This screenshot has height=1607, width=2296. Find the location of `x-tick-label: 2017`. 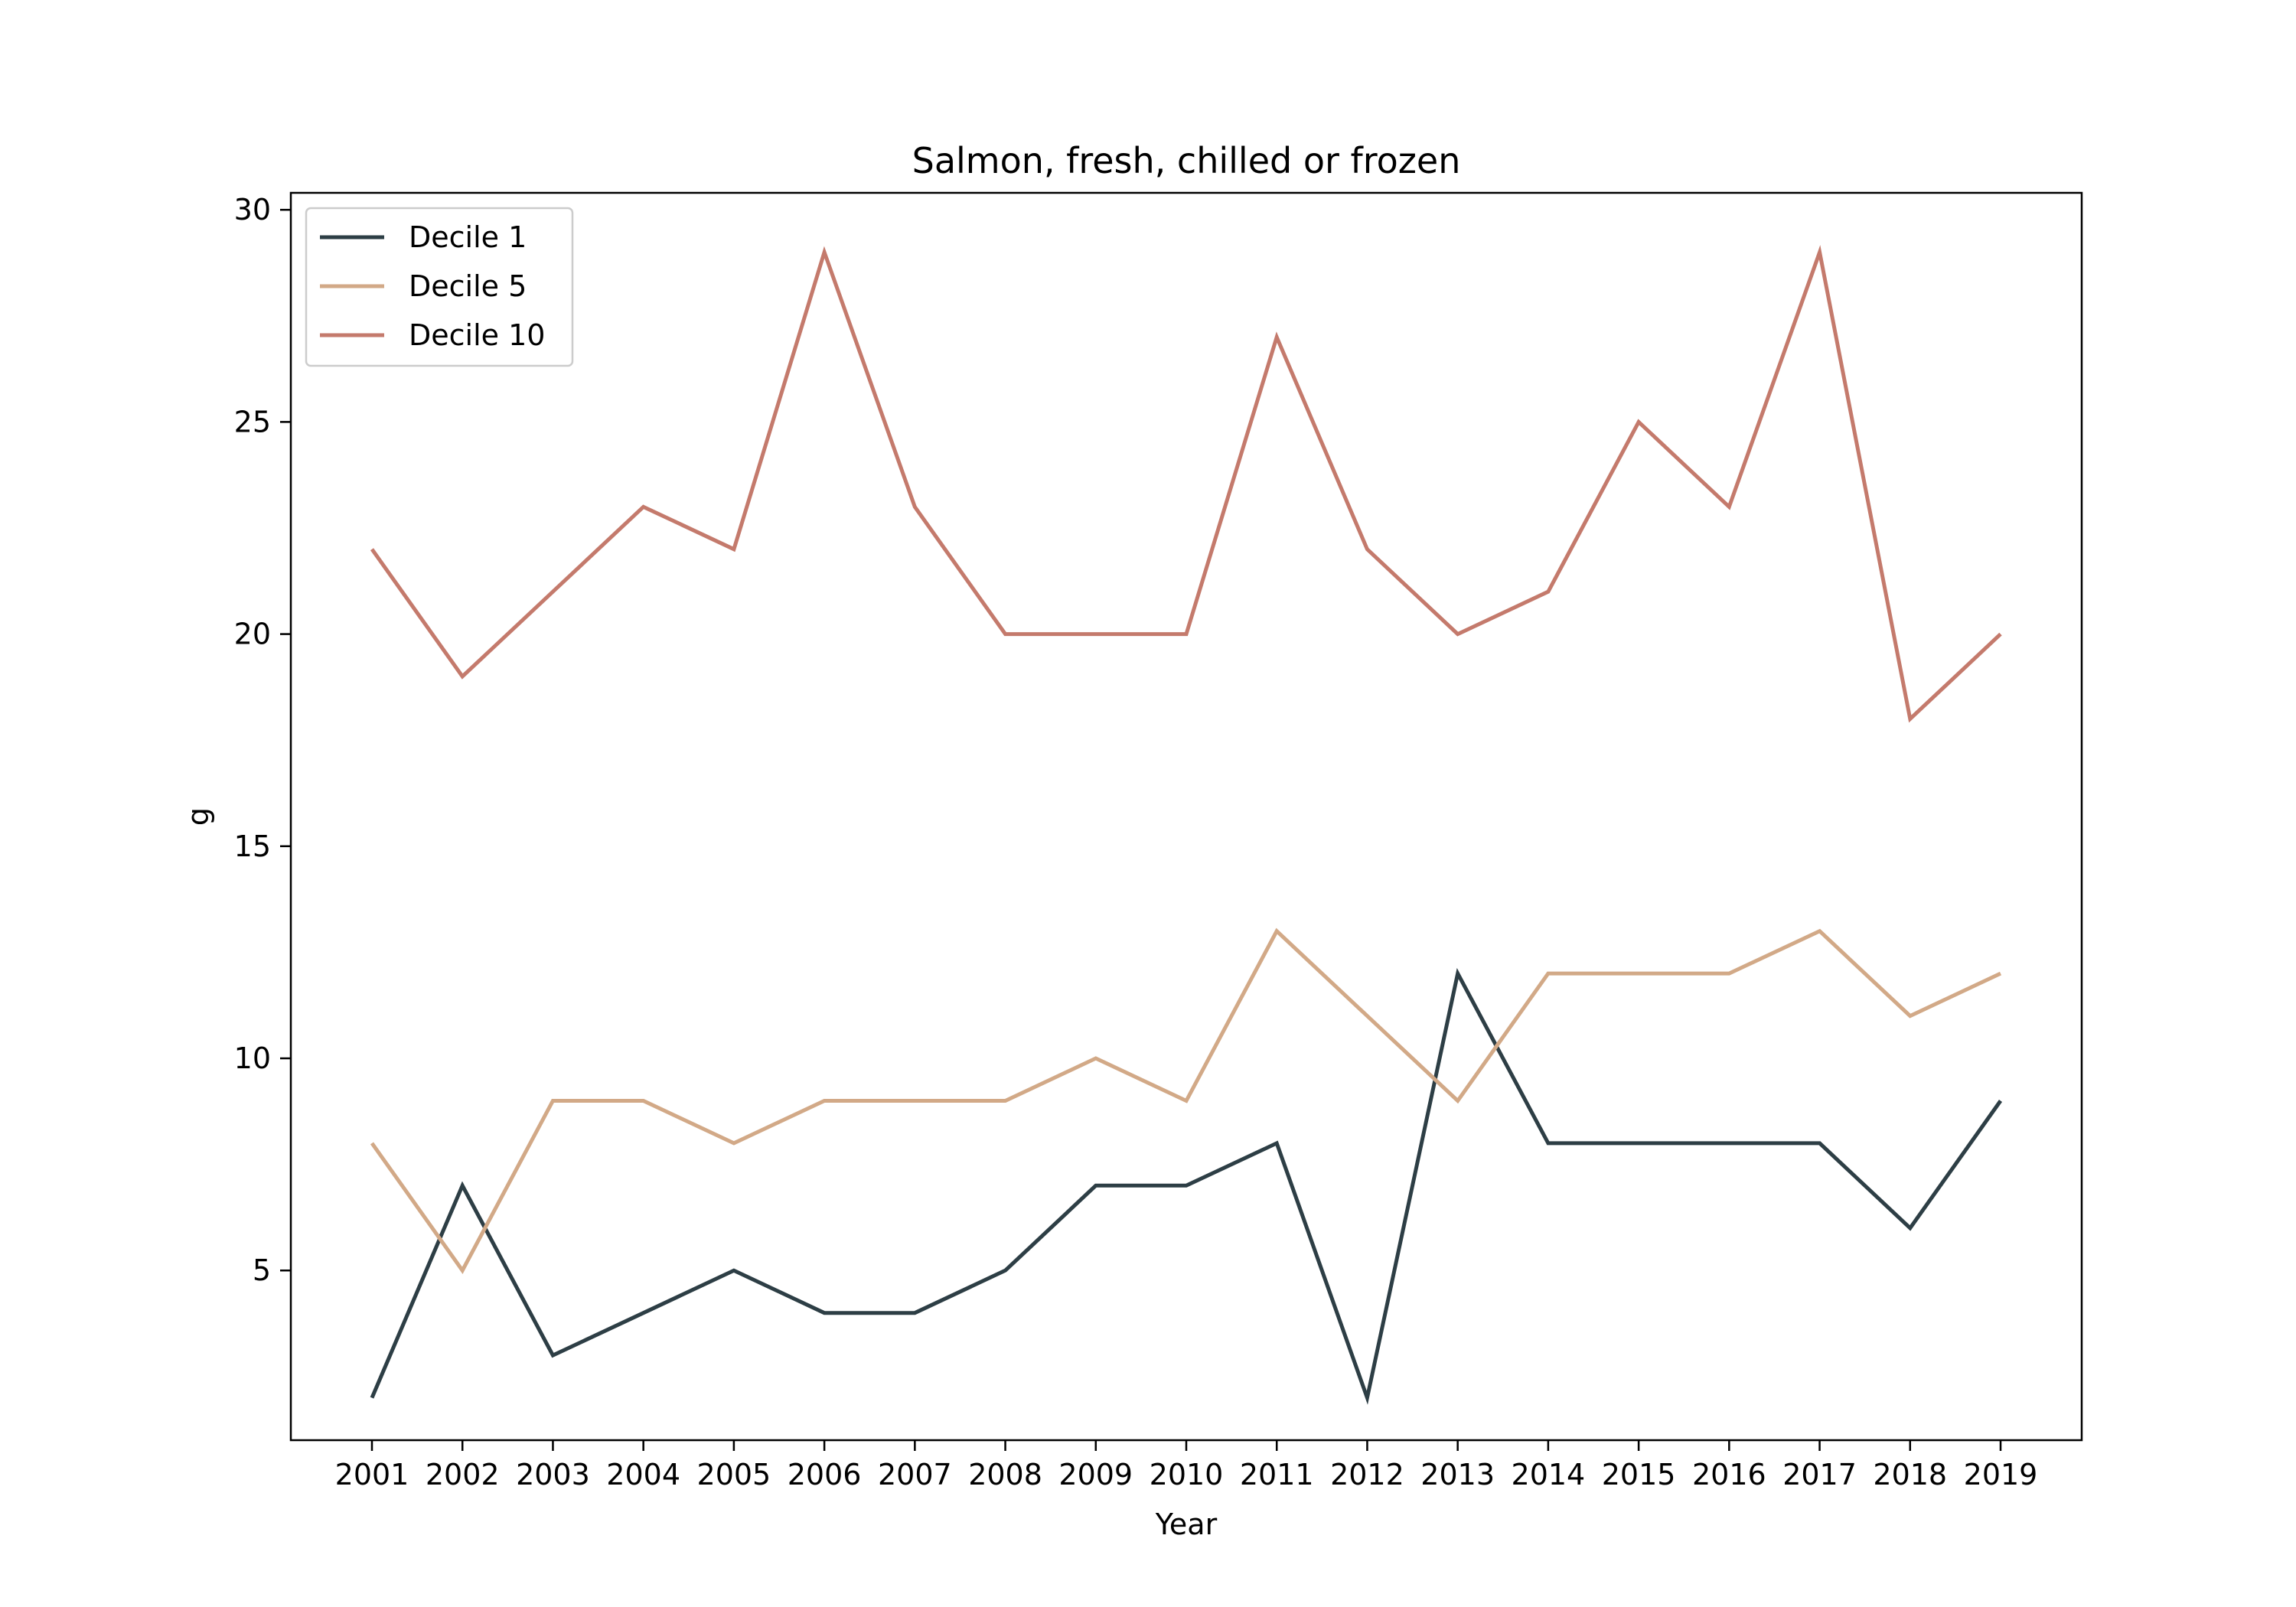

x-tick-label: 2017 is located at coordinates (1819, 1474).